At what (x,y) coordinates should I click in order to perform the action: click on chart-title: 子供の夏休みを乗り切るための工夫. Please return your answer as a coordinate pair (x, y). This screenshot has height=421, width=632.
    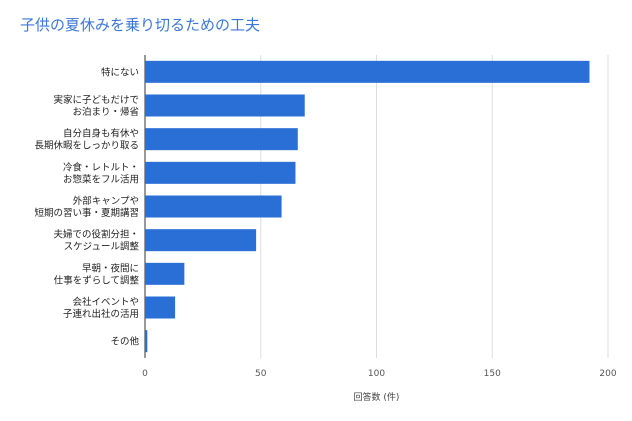
    Looking at the image, I should click on (140, 25).